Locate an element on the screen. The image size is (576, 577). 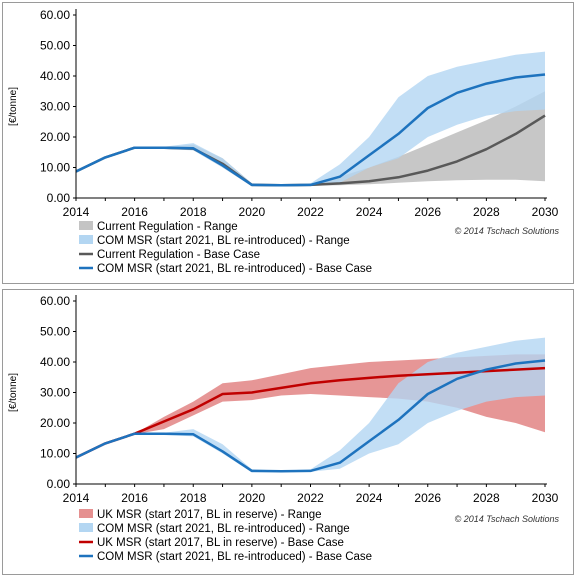
legend-label-2: Current Regulation - Base Case is located at coordinates (178, 255).